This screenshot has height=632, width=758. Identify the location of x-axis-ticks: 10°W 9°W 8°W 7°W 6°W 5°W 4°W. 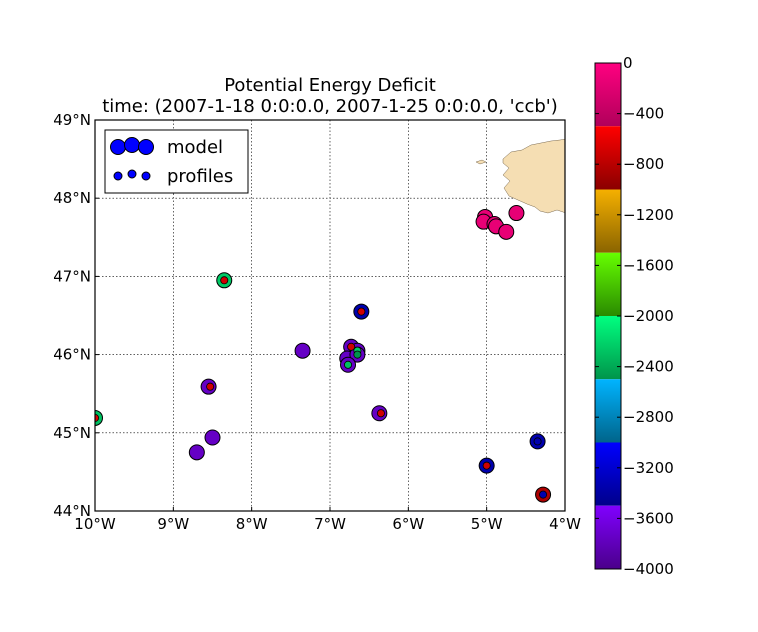
(327, 520).